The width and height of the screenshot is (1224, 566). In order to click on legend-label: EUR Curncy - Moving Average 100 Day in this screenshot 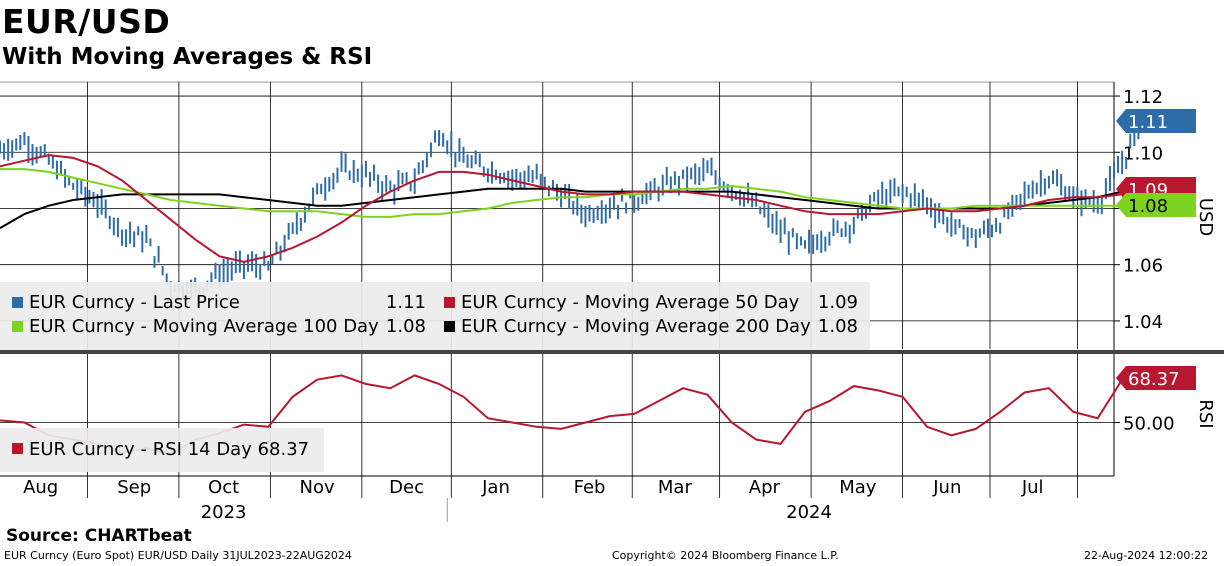, I will do `click(204, 326)`.